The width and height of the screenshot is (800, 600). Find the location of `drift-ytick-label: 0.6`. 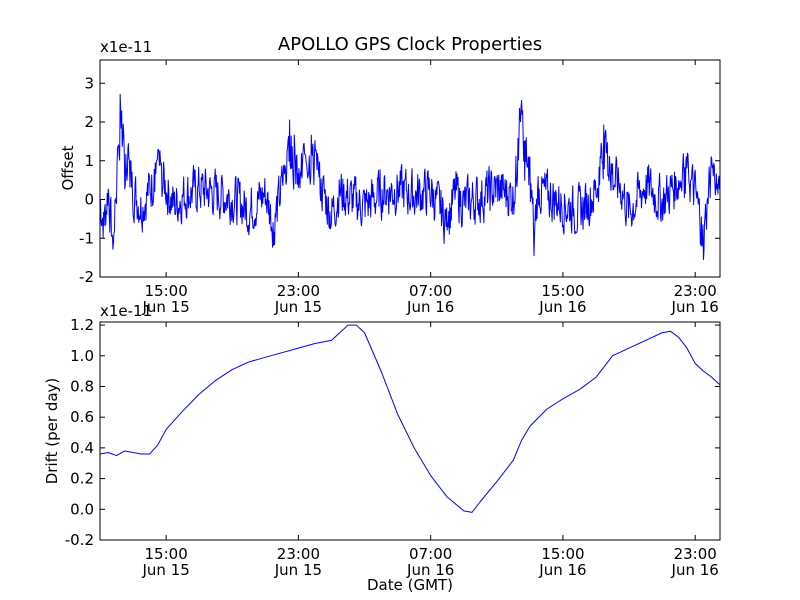

drift-ytick-label: 0.6 is located at coordinates (82, 417).